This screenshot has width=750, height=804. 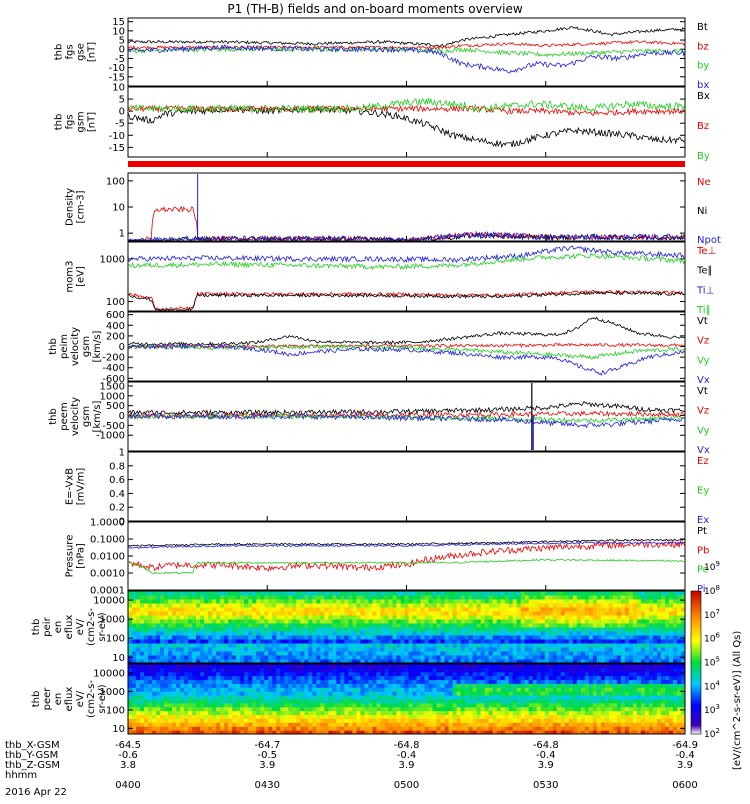 I want to click on legend-Te⊥: Te⊥, so click(x=706, y=251).